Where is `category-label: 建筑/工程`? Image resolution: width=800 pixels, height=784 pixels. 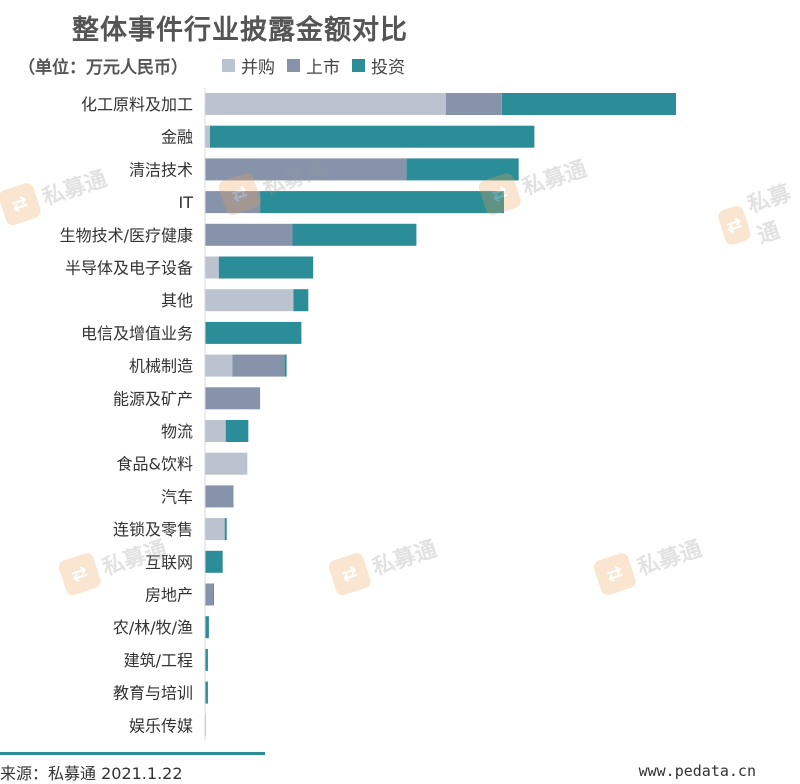 category-label: 建筑/工程 is located at coordinates (158, 660).